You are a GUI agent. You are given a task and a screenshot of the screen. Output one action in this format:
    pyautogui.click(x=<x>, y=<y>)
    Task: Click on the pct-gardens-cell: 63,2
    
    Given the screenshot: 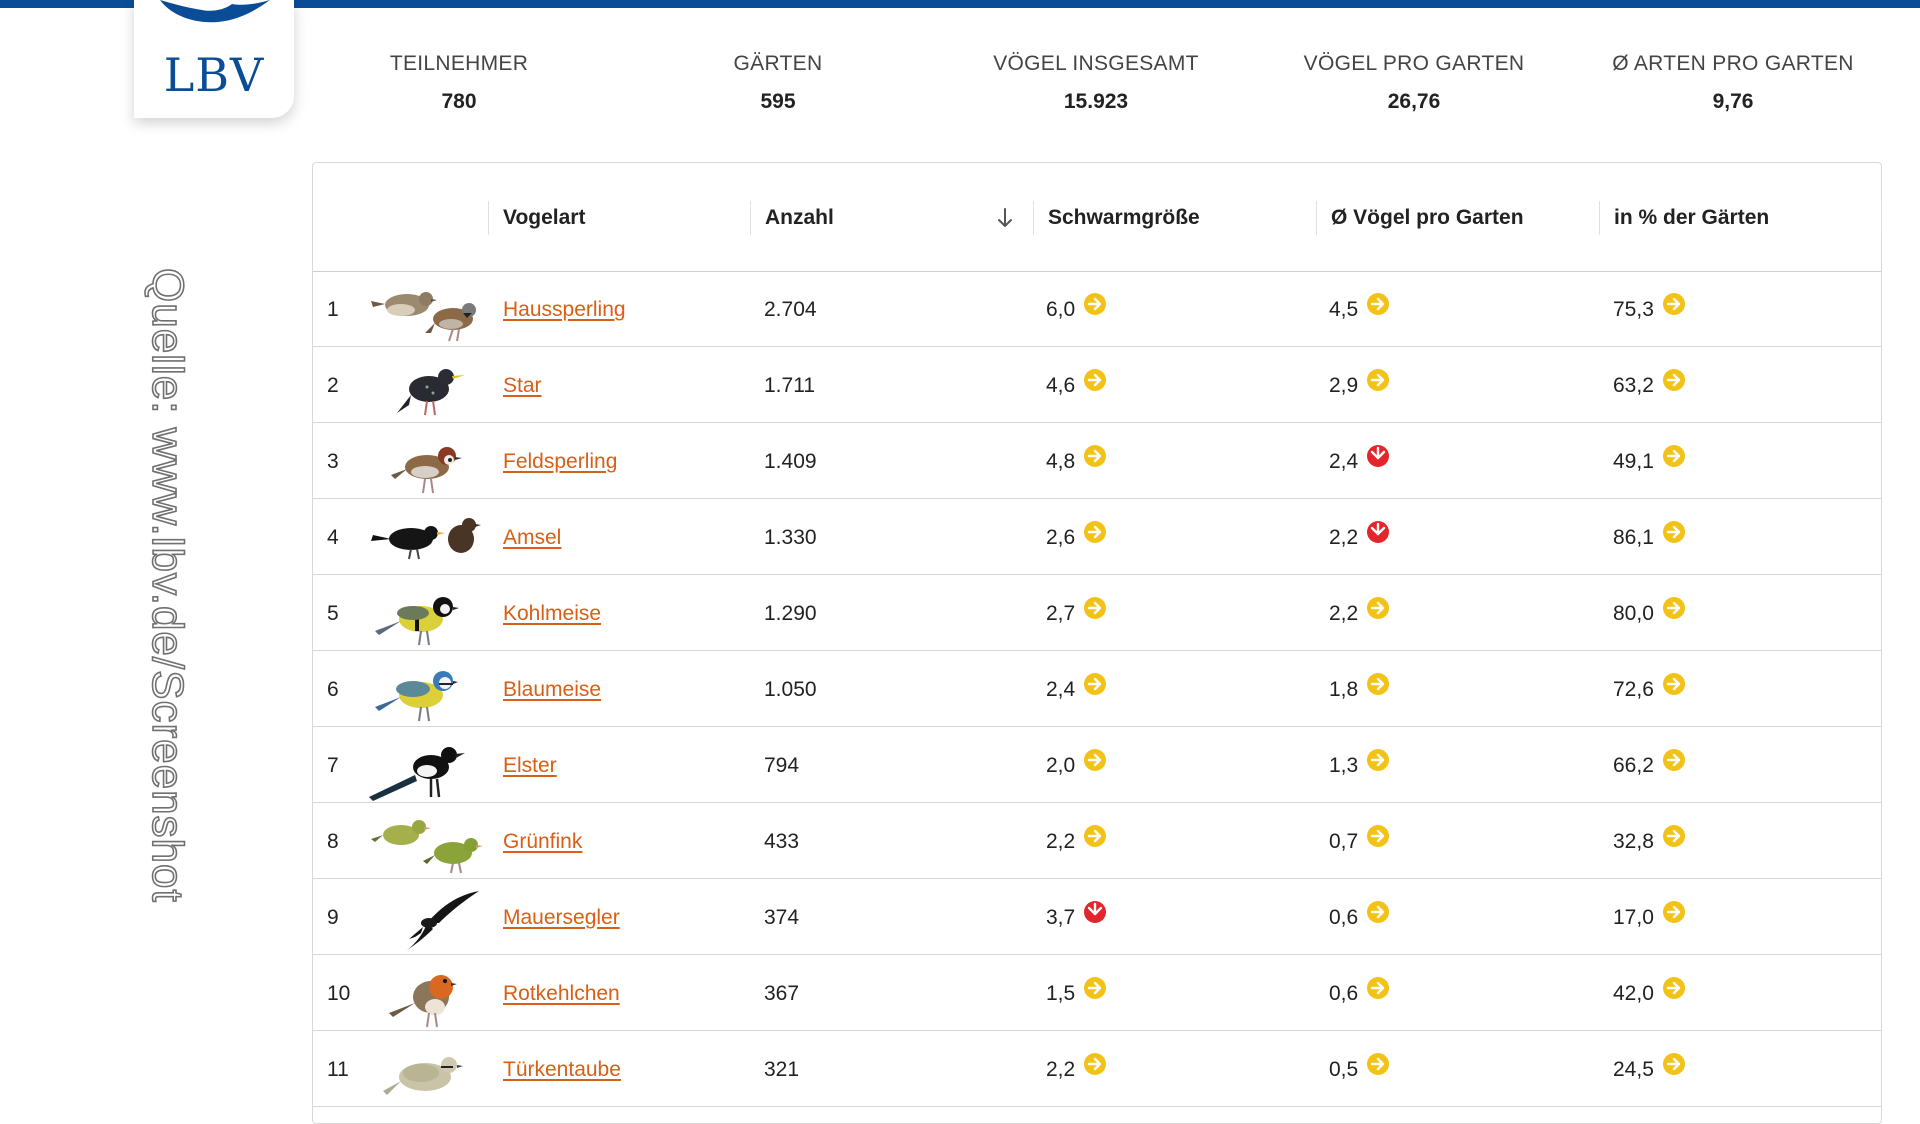 What is the action you would take?
    pyautogui.click(x=1649, y=384)
    